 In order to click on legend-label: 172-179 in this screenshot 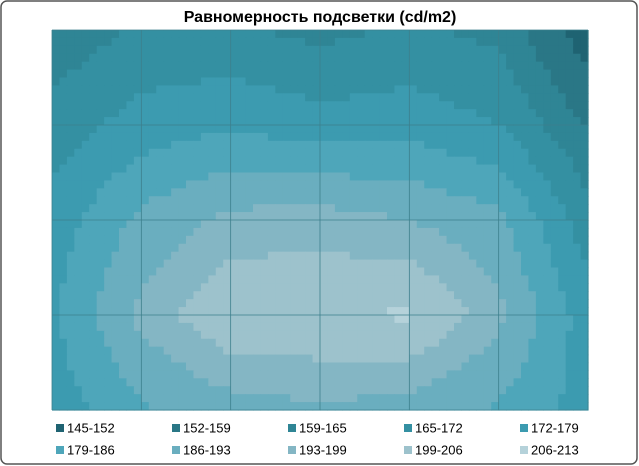, I will do `click(555, 427)`.